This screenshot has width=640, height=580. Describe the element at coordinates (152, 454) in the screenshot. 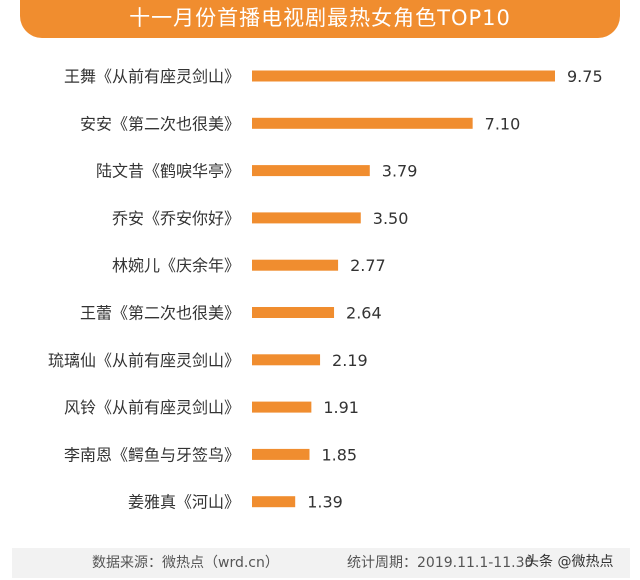

I see `category-label: 李南恩《鳄鱼与牙签鸟》` at that location.